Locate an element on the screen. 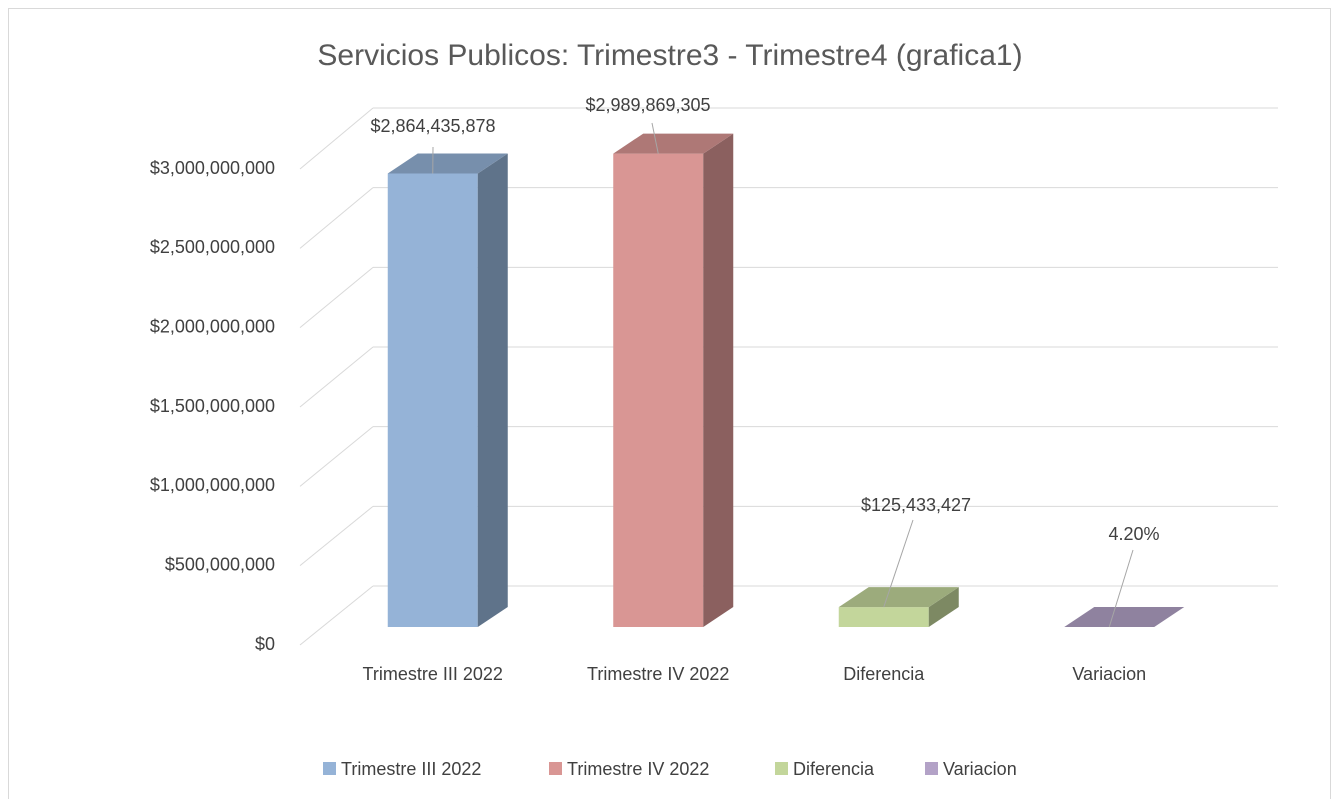 The height and width of the screenshot is (799, 1339). data-label: $2,989,869,305 is located at coordinates (647, 105).